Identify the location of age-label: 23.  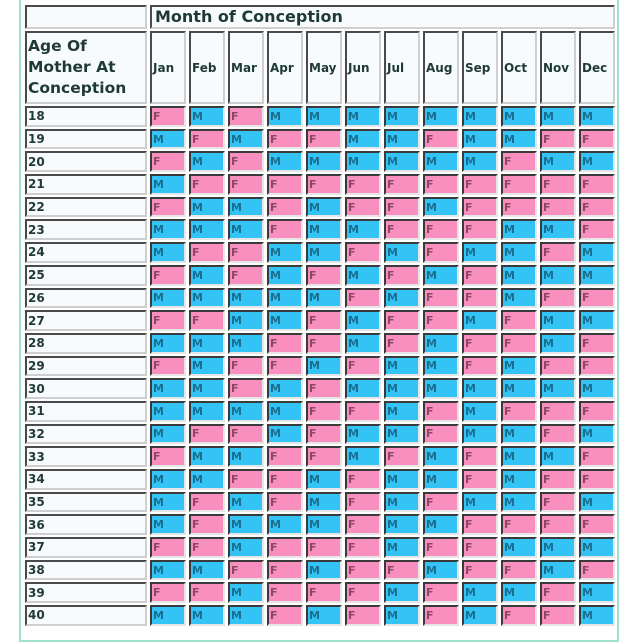
(86, 230).